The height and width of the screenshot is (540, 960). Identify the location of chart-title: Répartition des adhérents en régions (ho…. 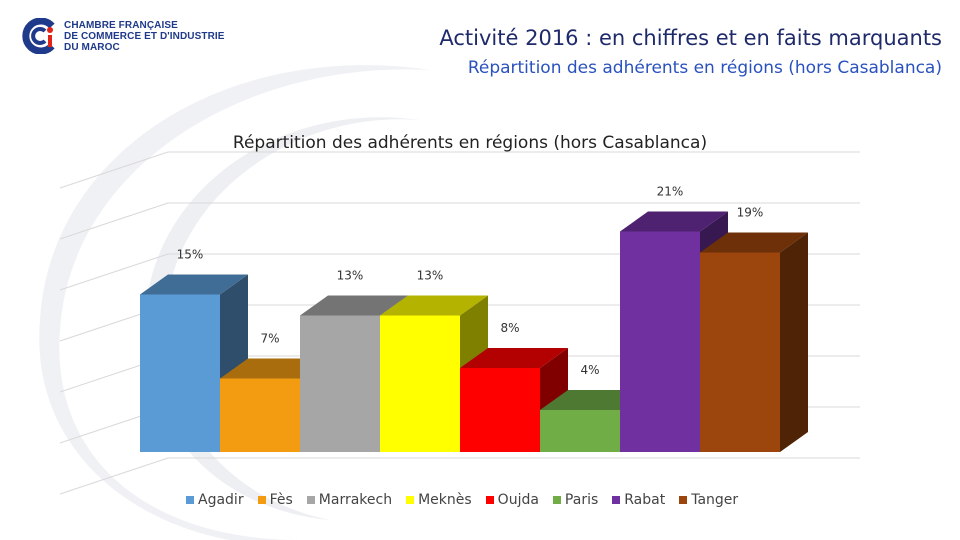
(470, 143).